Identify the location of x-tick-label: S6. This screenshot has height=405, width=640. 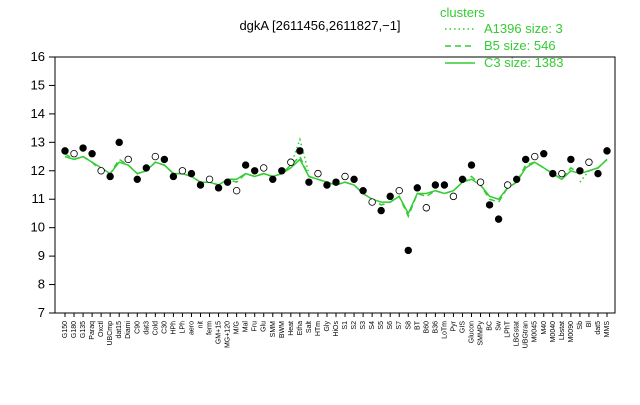
(390, 325).